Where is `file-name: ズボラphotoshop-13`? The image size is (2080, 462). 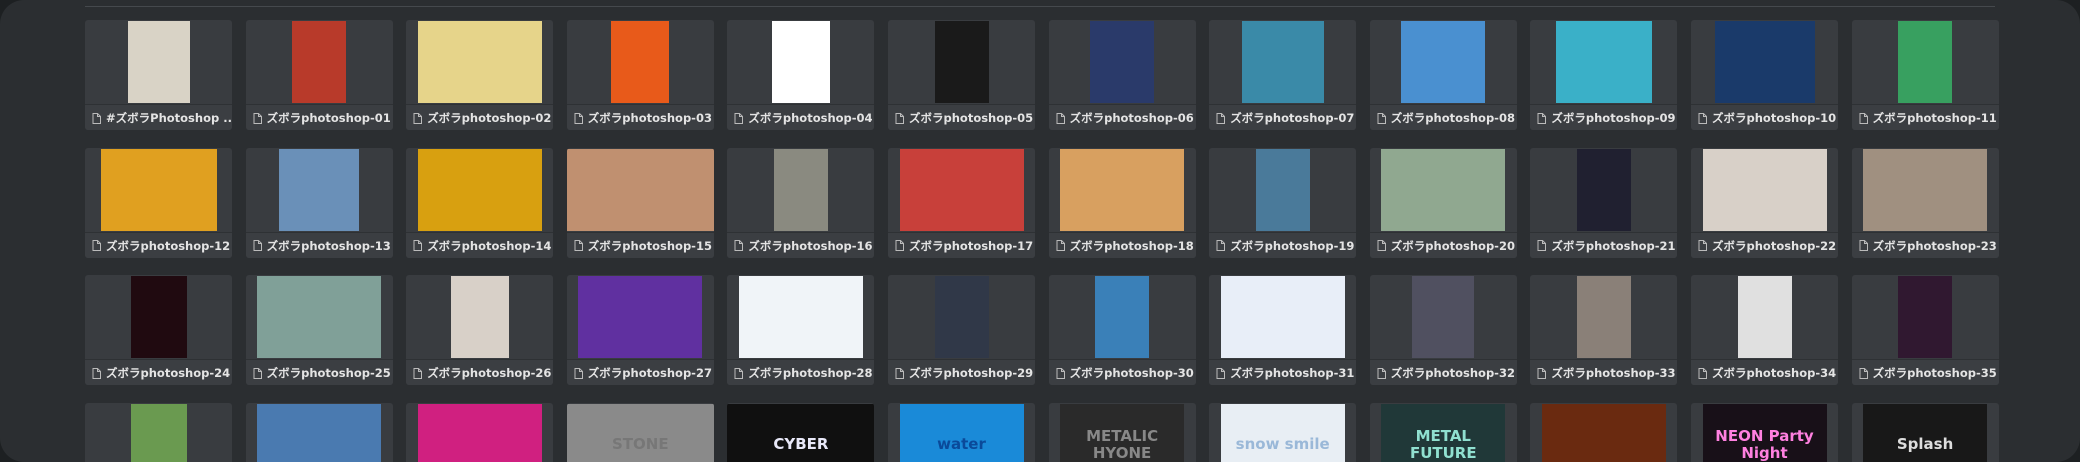 file-name: ズボラphotoshop-13 is located at coordinates (328, 245).